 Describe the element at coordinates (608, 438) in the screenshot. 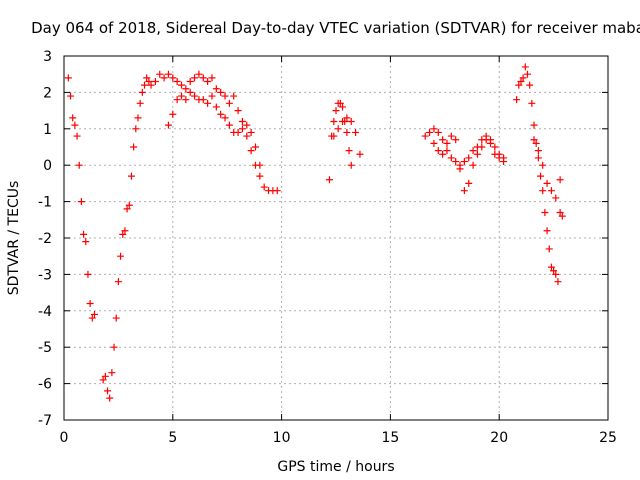

I see `x-tick-label: 25` at that location.